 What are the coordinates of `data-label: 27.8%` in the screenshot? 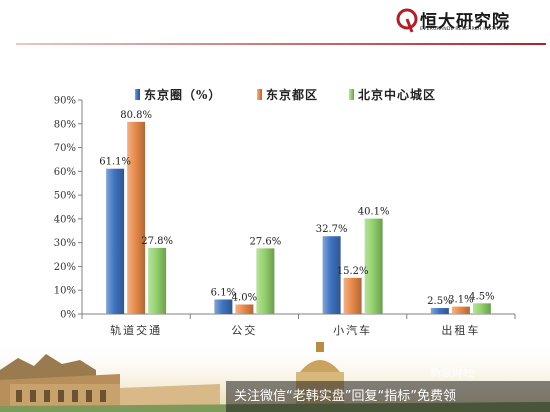 It's located at (157, 241).